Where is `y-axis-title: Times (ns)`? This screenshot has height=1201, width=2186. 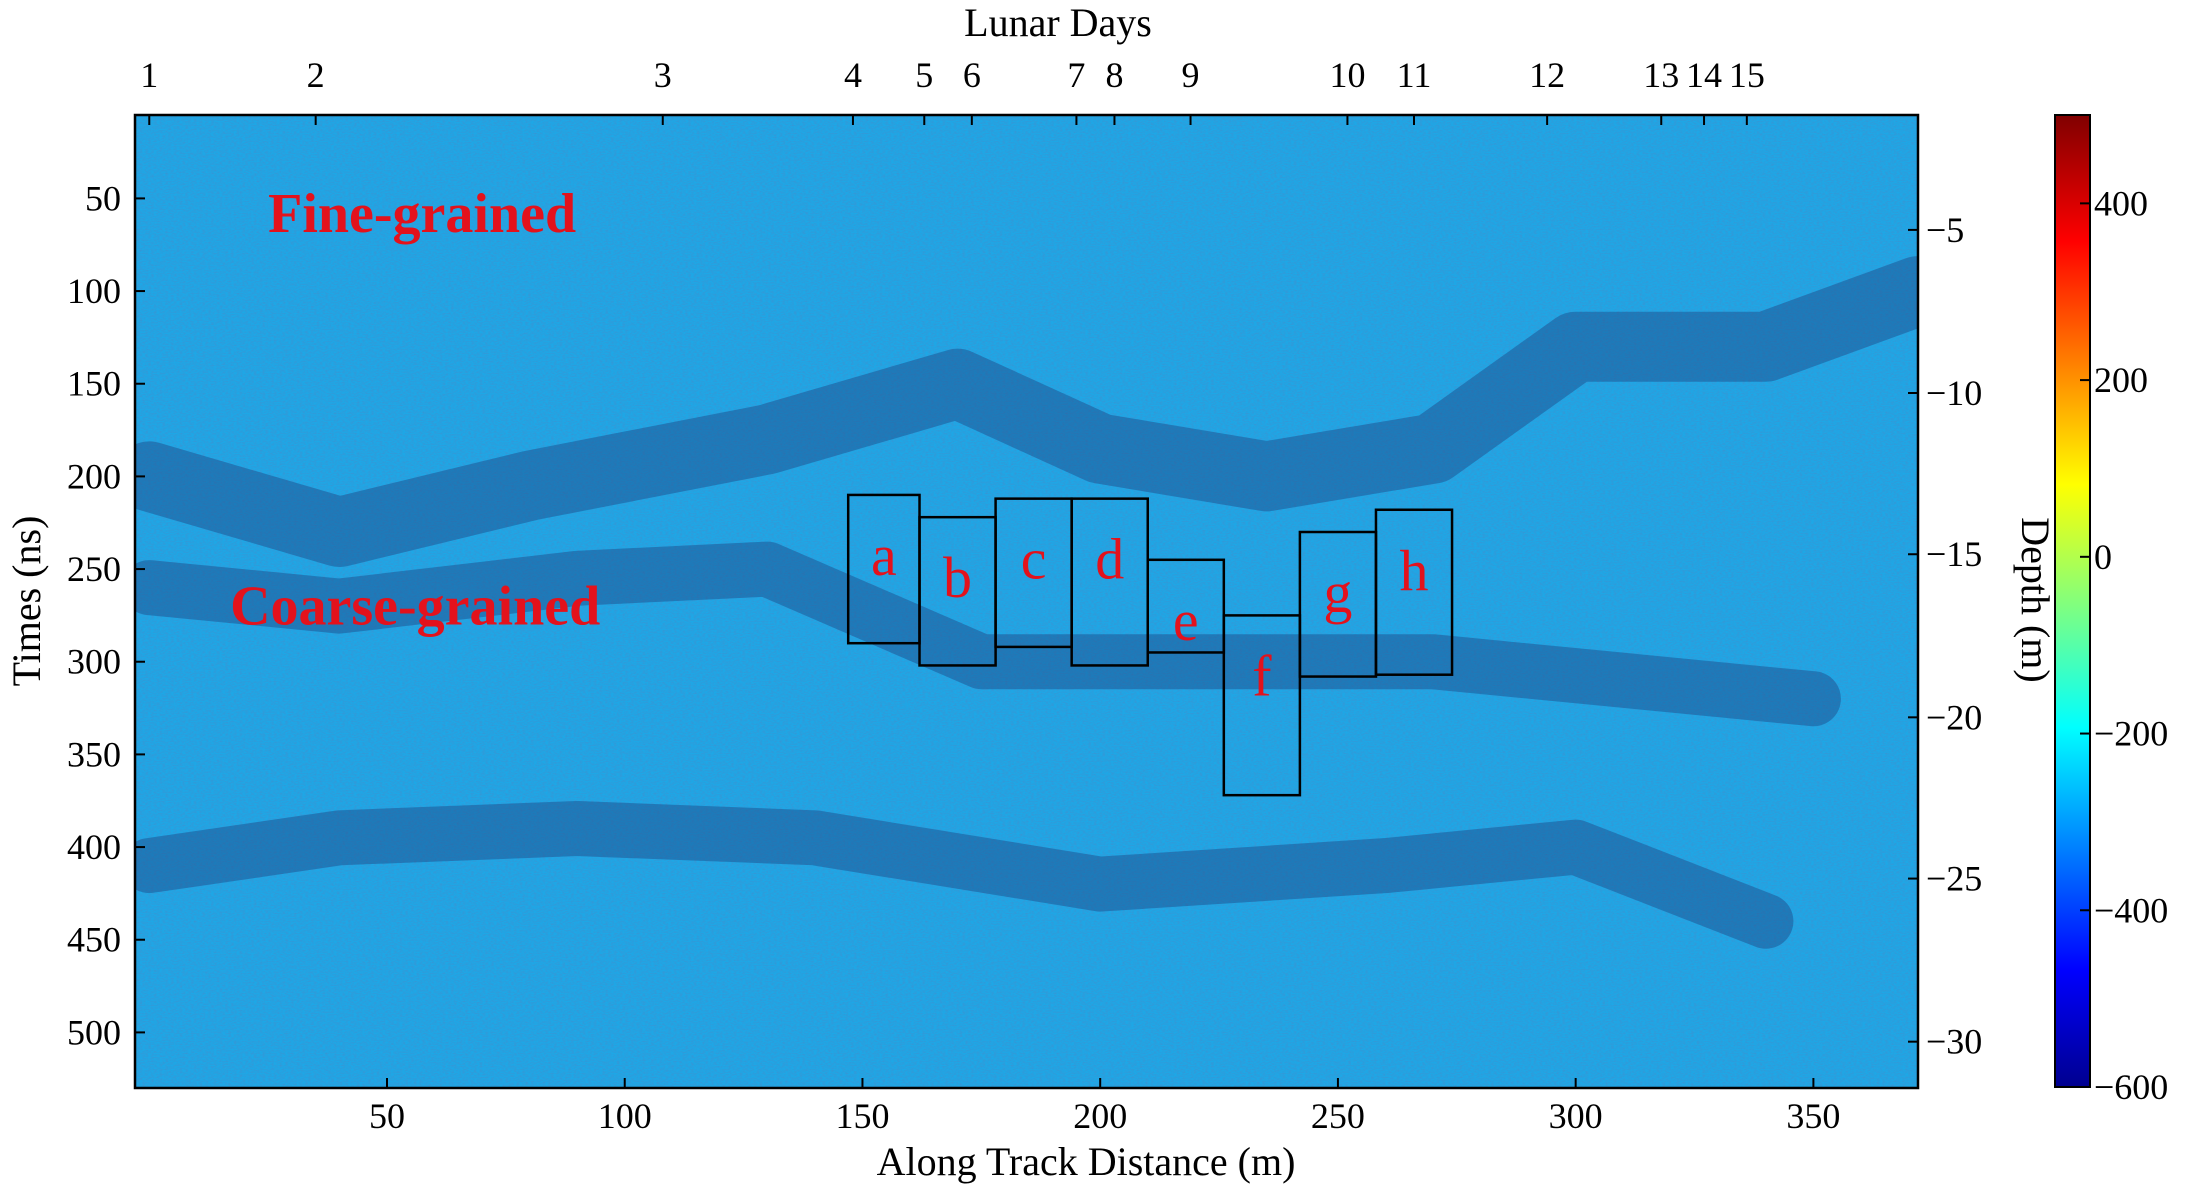
y-axis-title: Times (ns) is located at coordinates (26, 601).